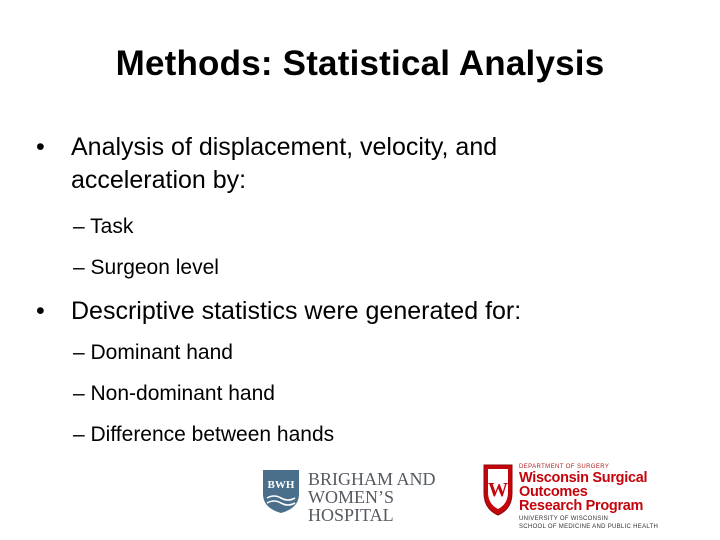 The height and width of the screenshot is (540, 720). Describe the element at coordinates (564, 519) in the screenshot. I see `uw-university-line-1: UNIVERSITY OF WISCONSIN` at that location.